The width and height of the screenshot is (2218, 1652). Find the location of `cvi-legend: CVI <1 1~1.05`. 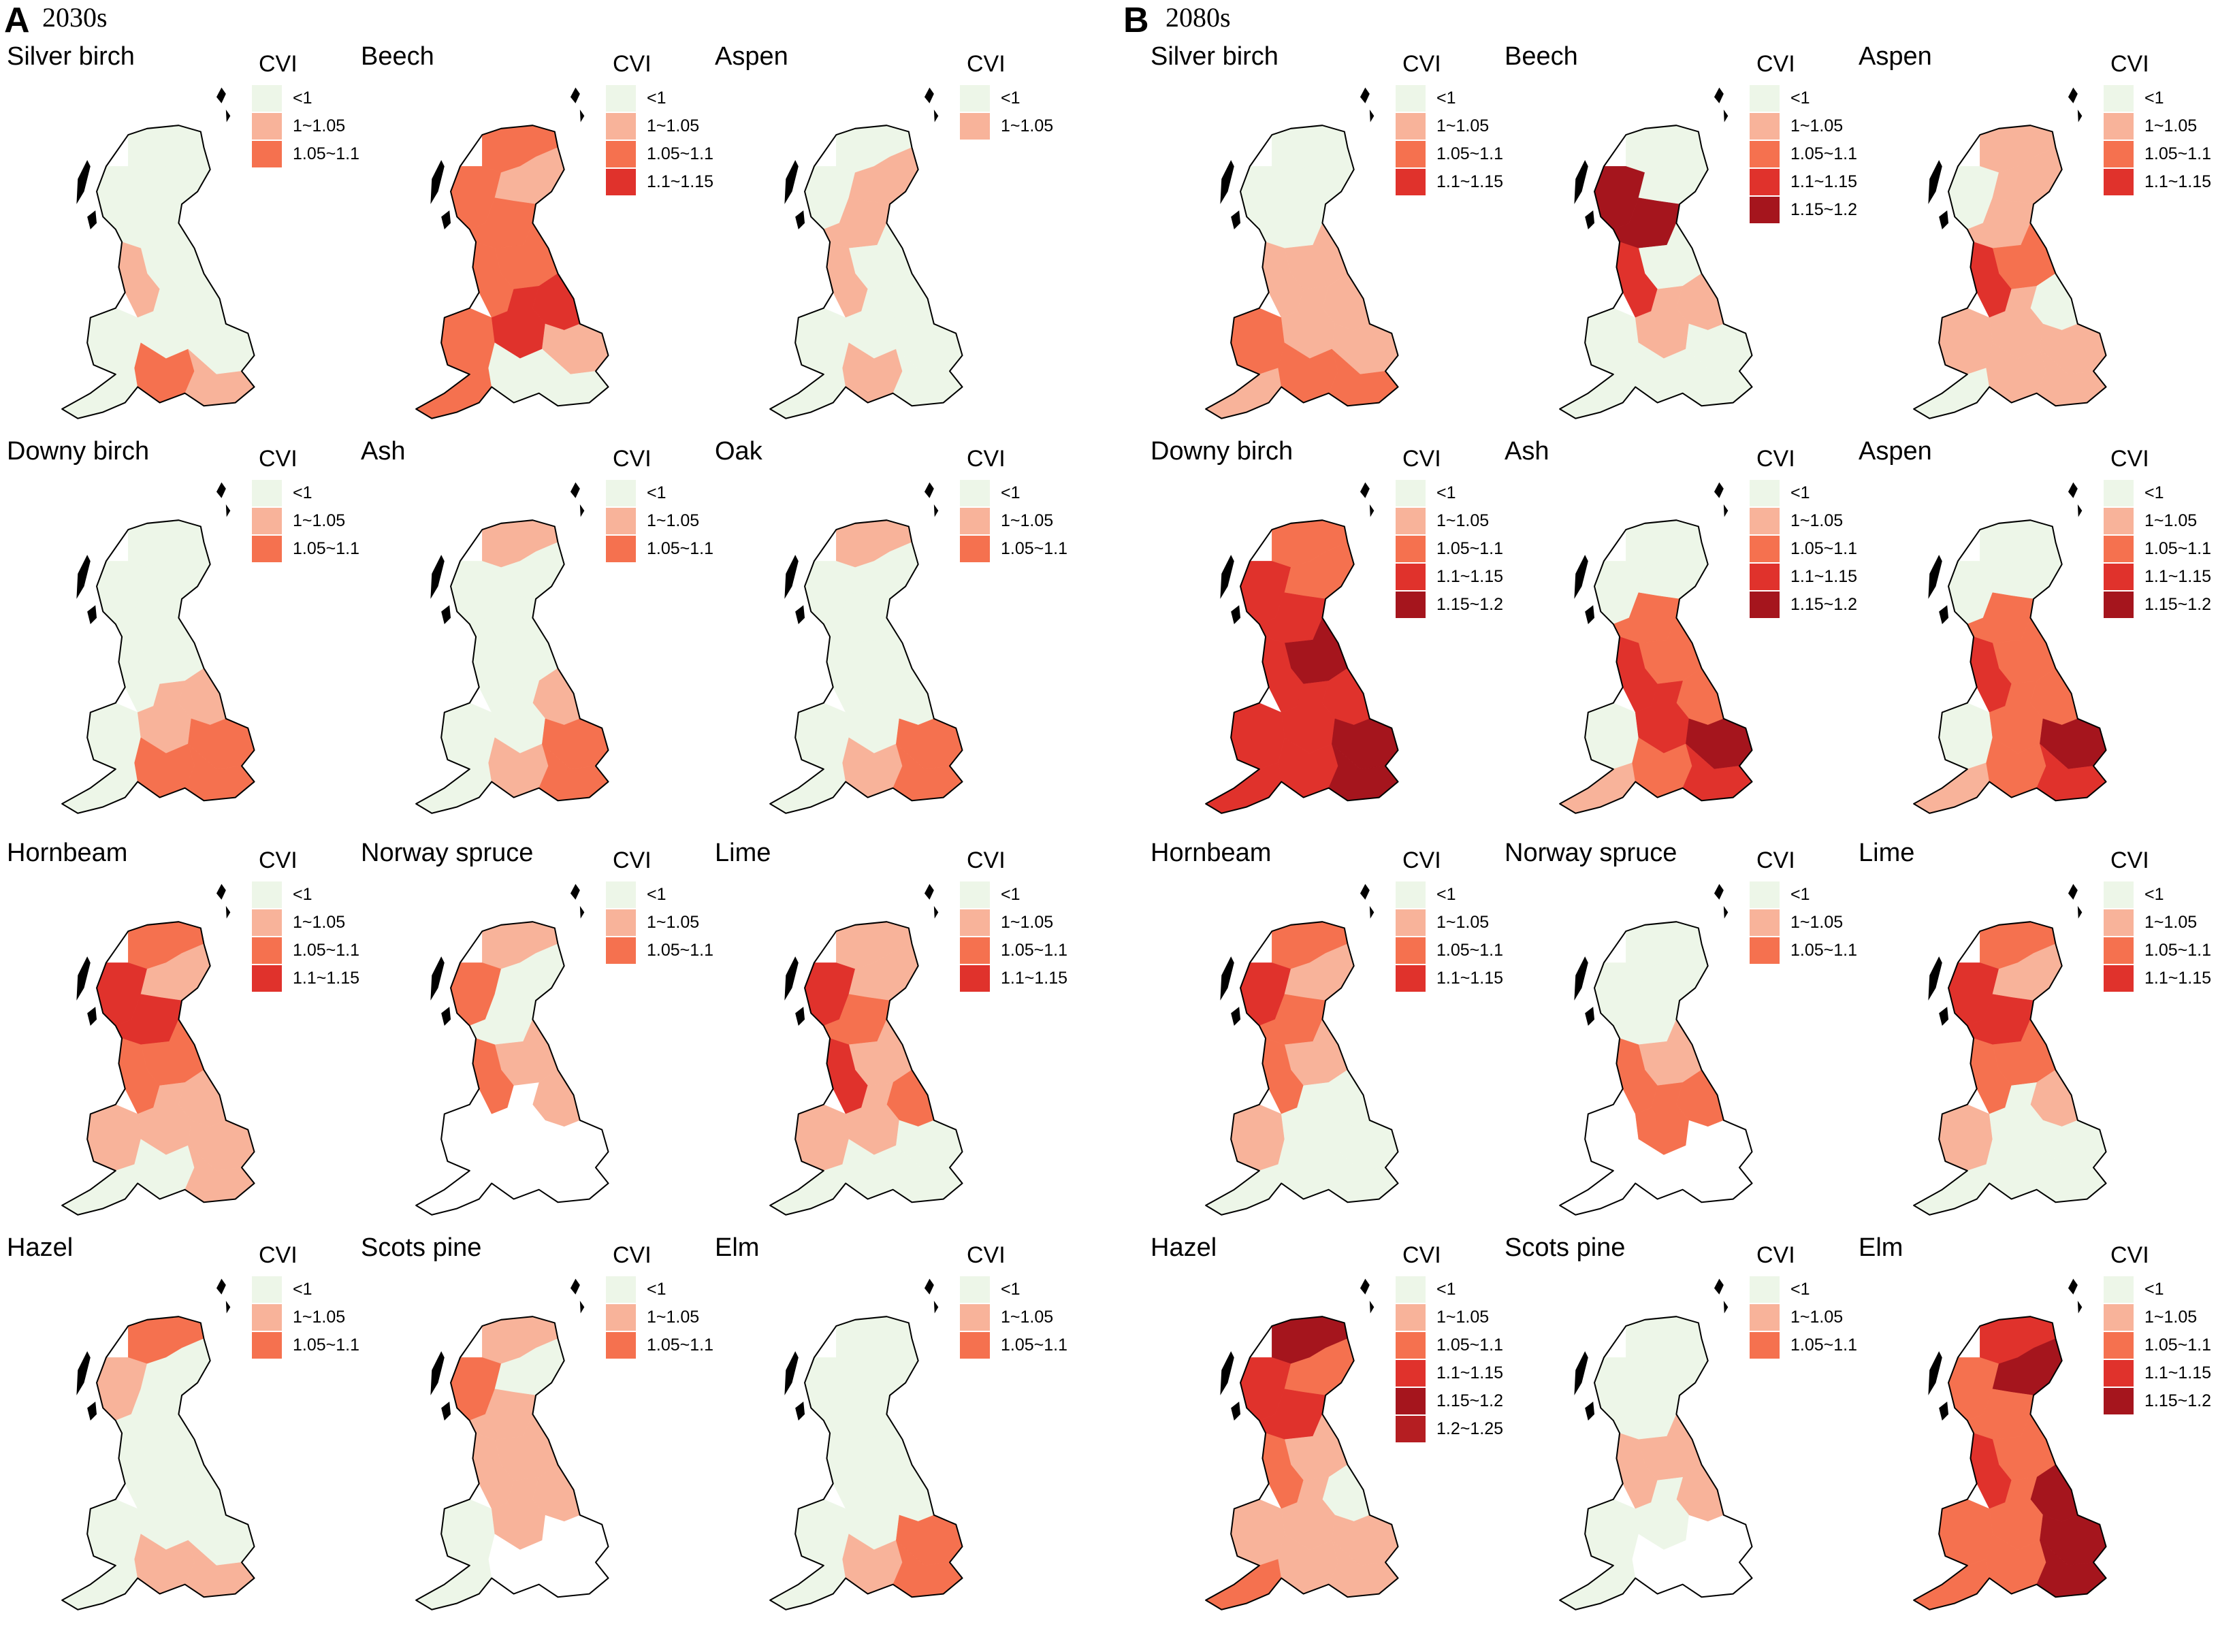

cvi-legend: CVI <1 1~1.05 is located at coordinates (1006, 95).